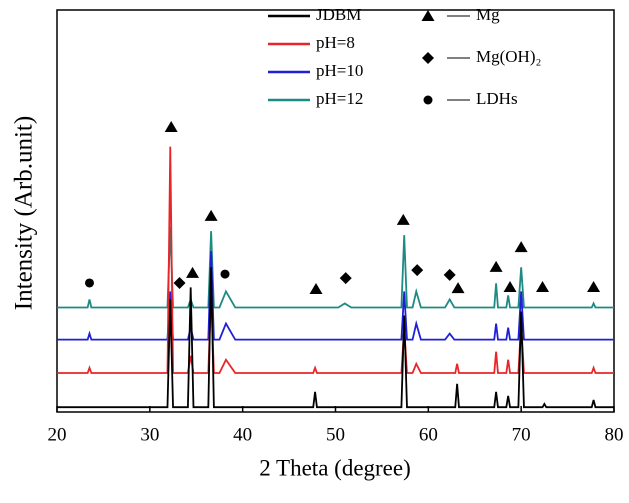 The image size is (629, 503). What do you see at coordinates (335, 434) in the screenshot?
I see `x-tick-label: 50` at bounding box center [335, 434].